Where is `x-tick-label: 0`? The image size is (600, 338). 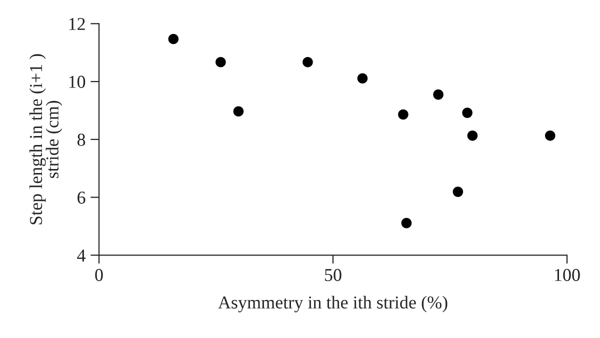
x-tick-label: 0 is located at coordinates (99, 275).